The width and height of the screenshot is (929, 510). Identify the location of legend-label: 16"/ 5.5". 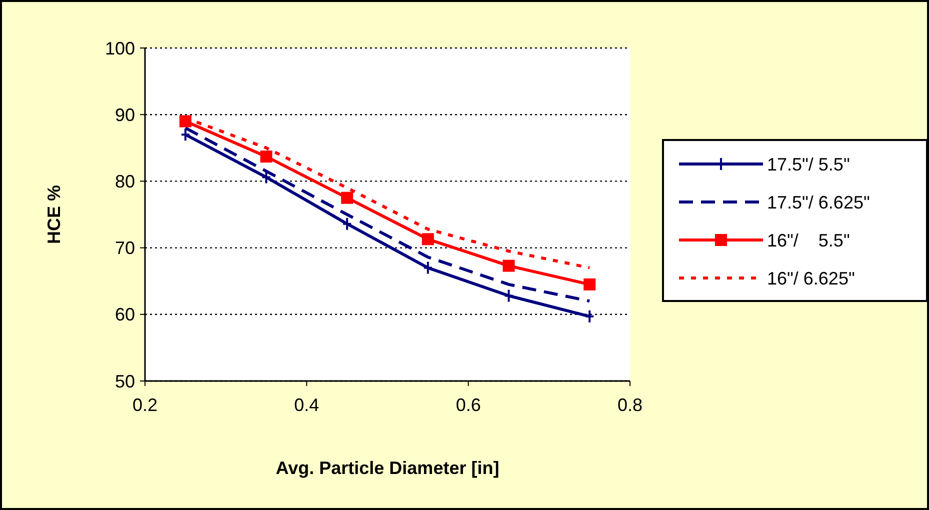
(808, 240).